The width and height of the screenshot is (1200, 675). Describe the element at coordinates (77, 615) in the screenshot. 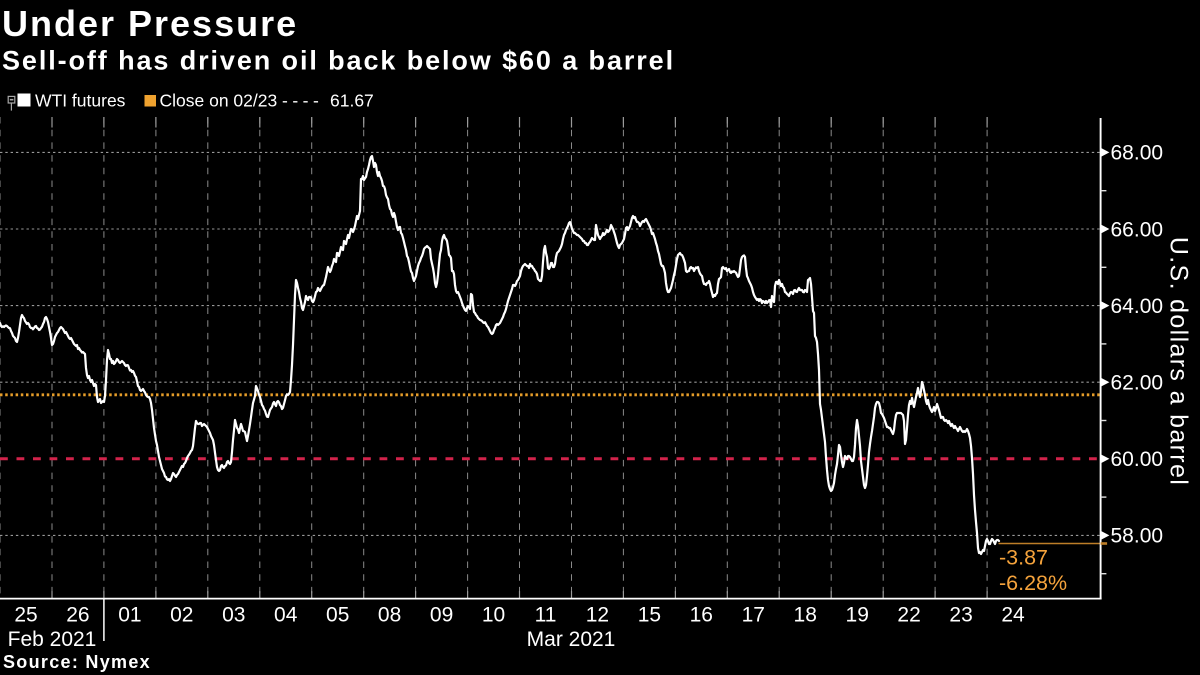

I see `svg-text: 26` at that location.